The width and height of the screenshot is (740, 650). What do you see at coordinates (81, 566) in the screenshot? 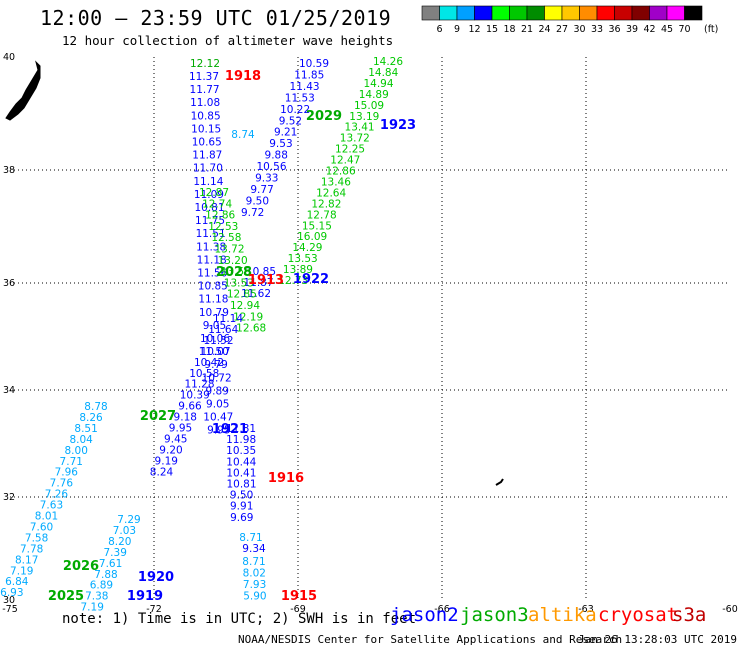
I see `pass-label: 2026` at bounding box center [81, 566].